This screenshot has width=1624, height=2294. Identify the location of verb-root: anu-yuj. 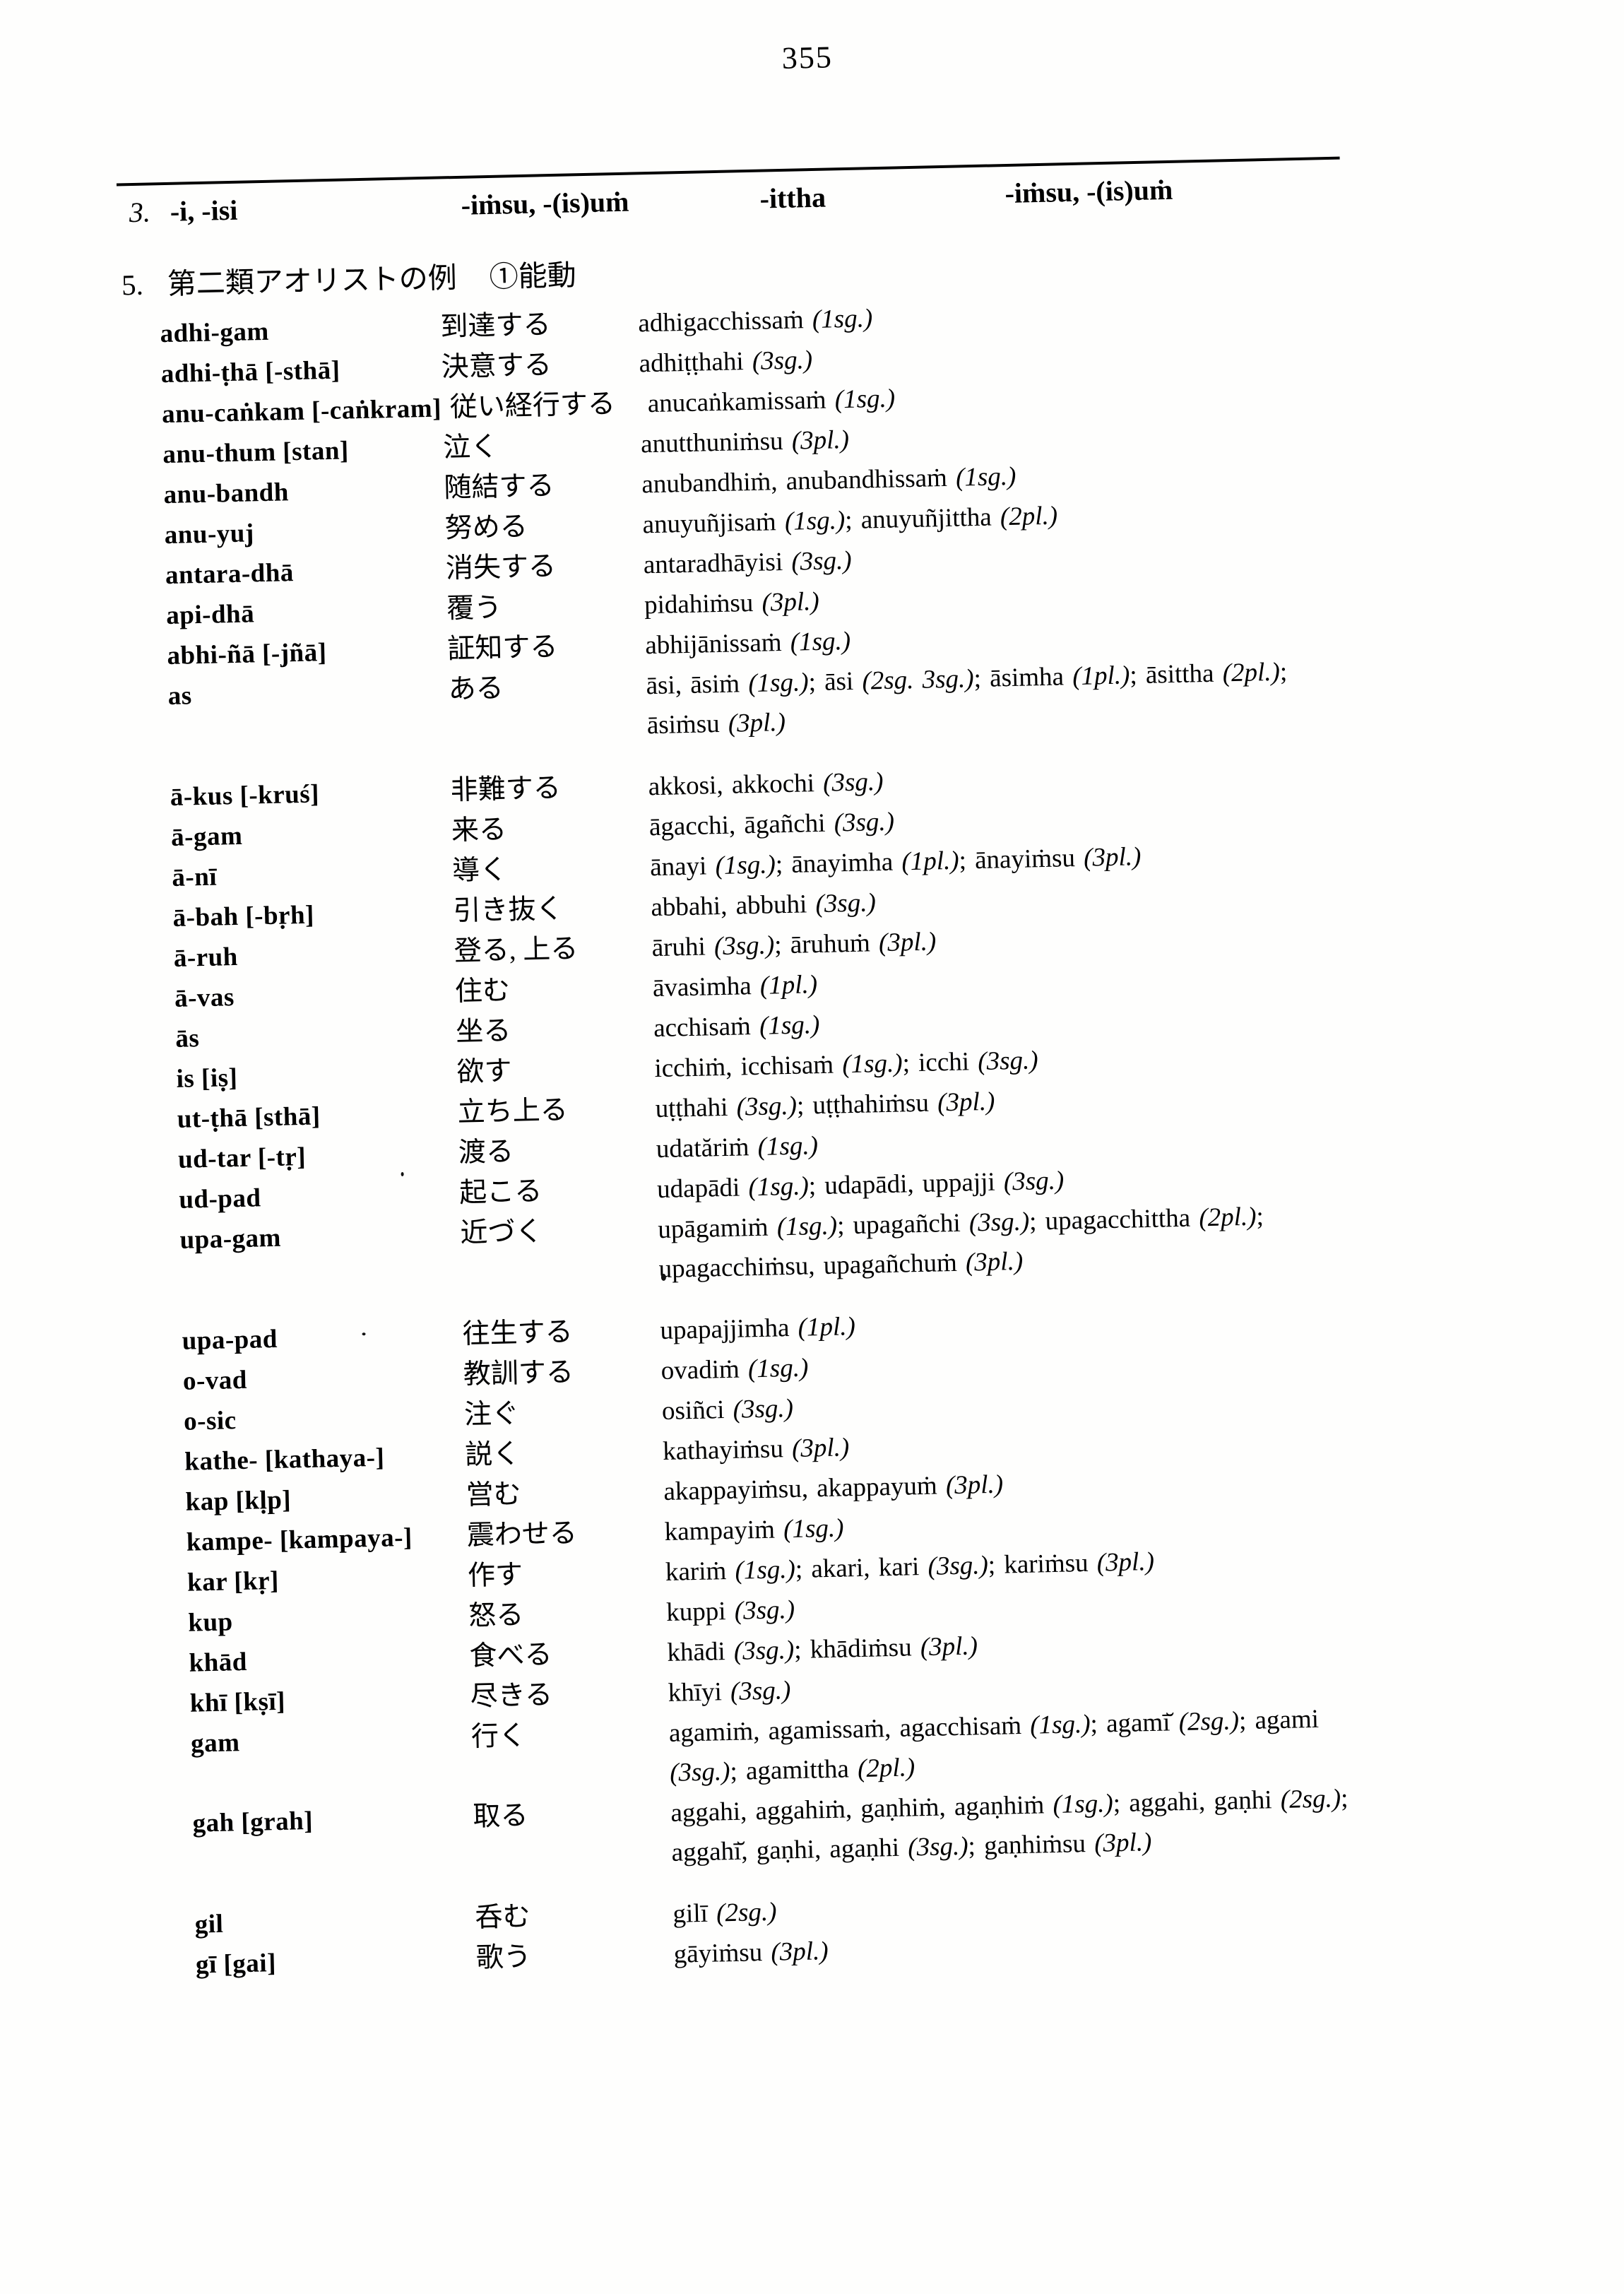
(209, 534).